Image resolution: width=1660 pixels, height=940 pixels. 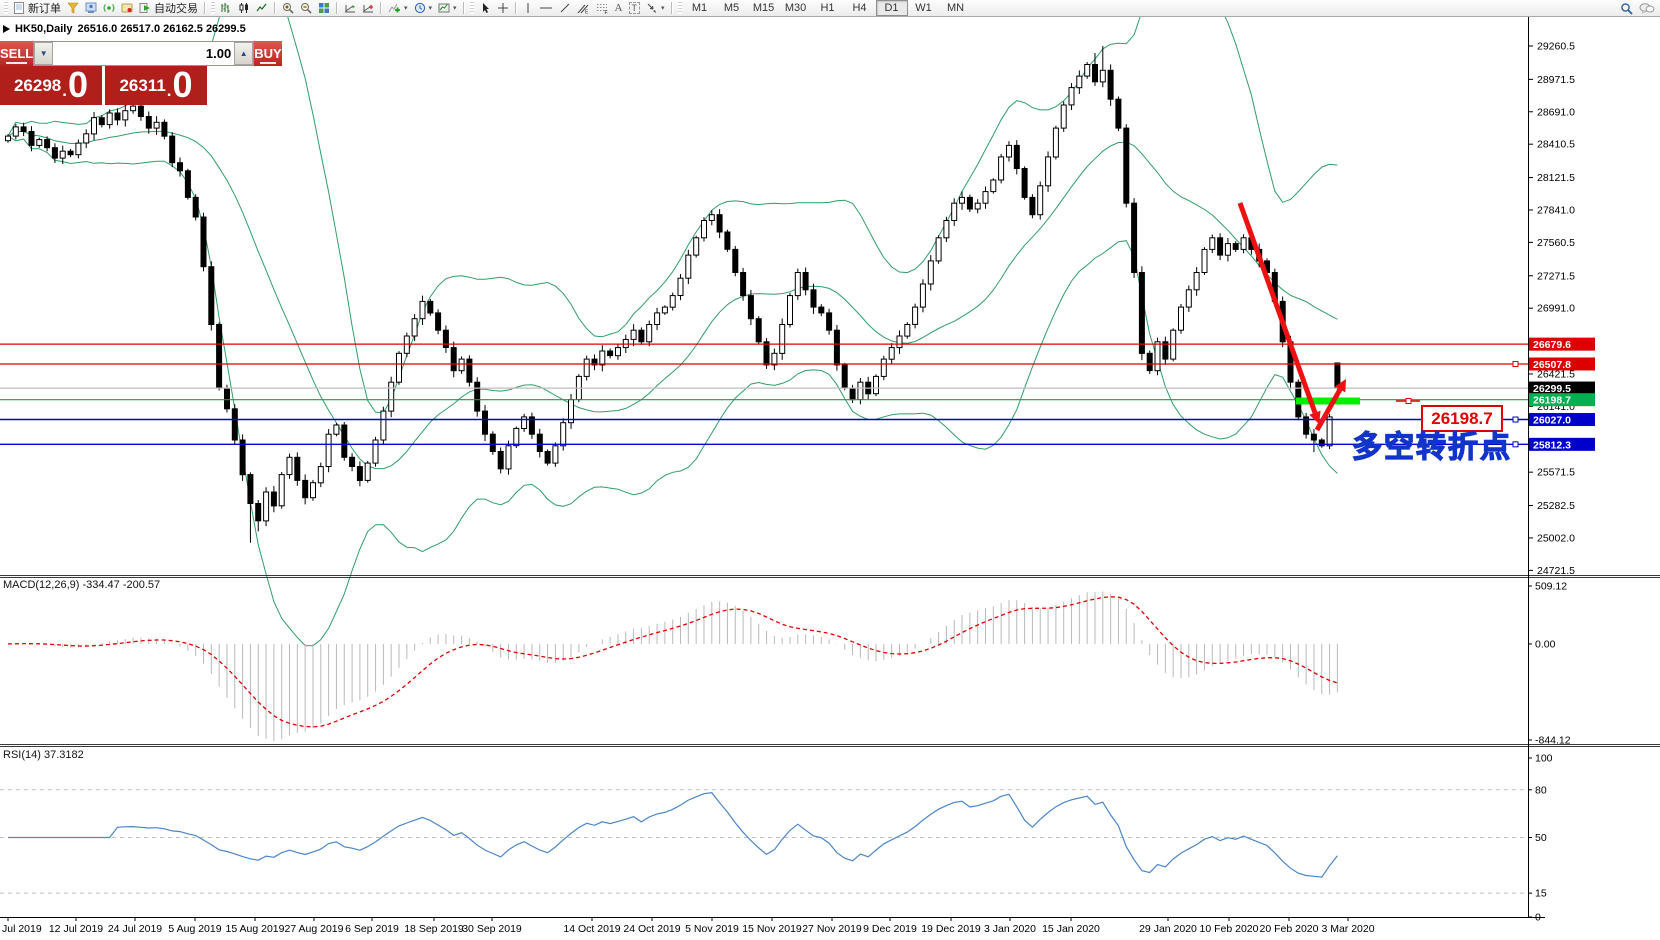 I want to click on time-tick-label: 3 Jan 2020, so click(x=1010, y=929).